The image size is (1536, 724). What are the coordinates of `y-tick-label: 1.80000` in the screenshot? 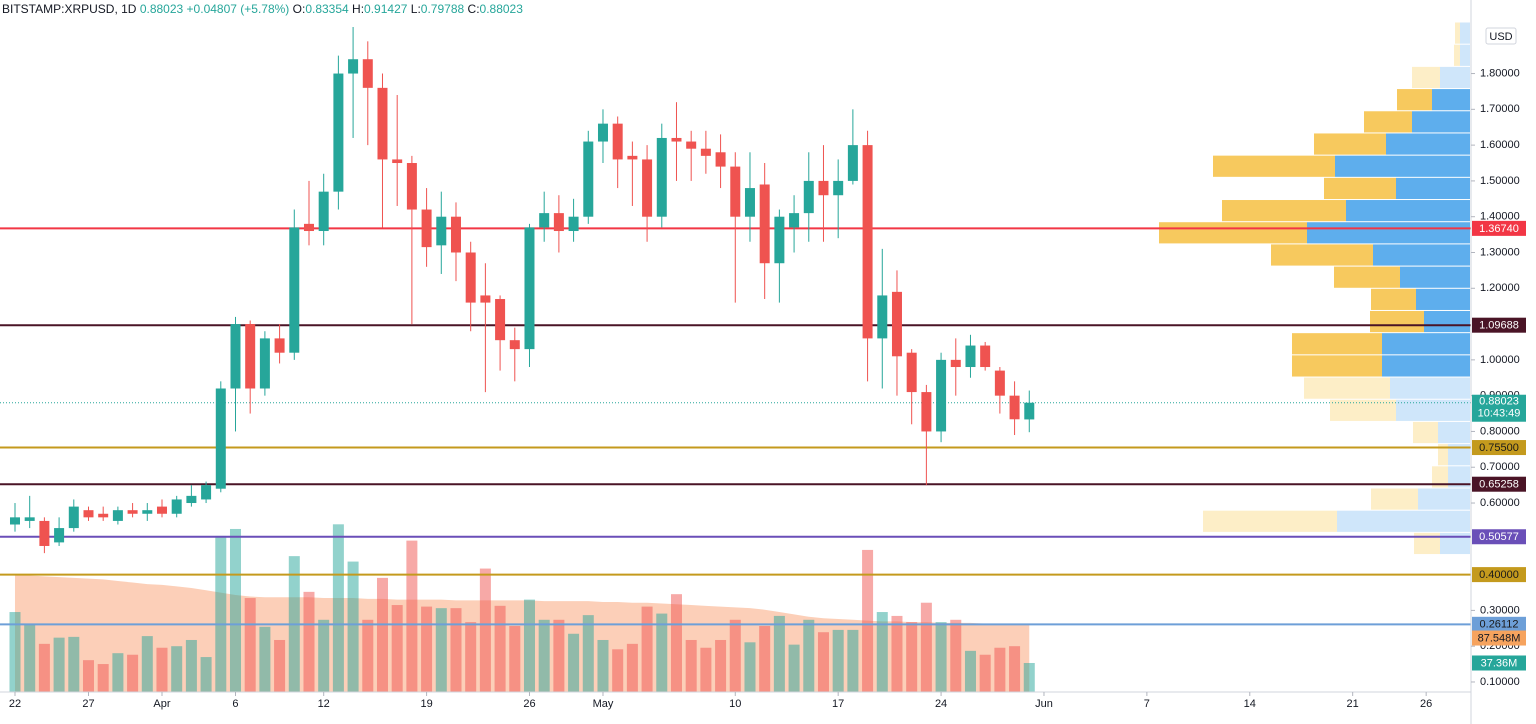 It's located at (1500, 73).